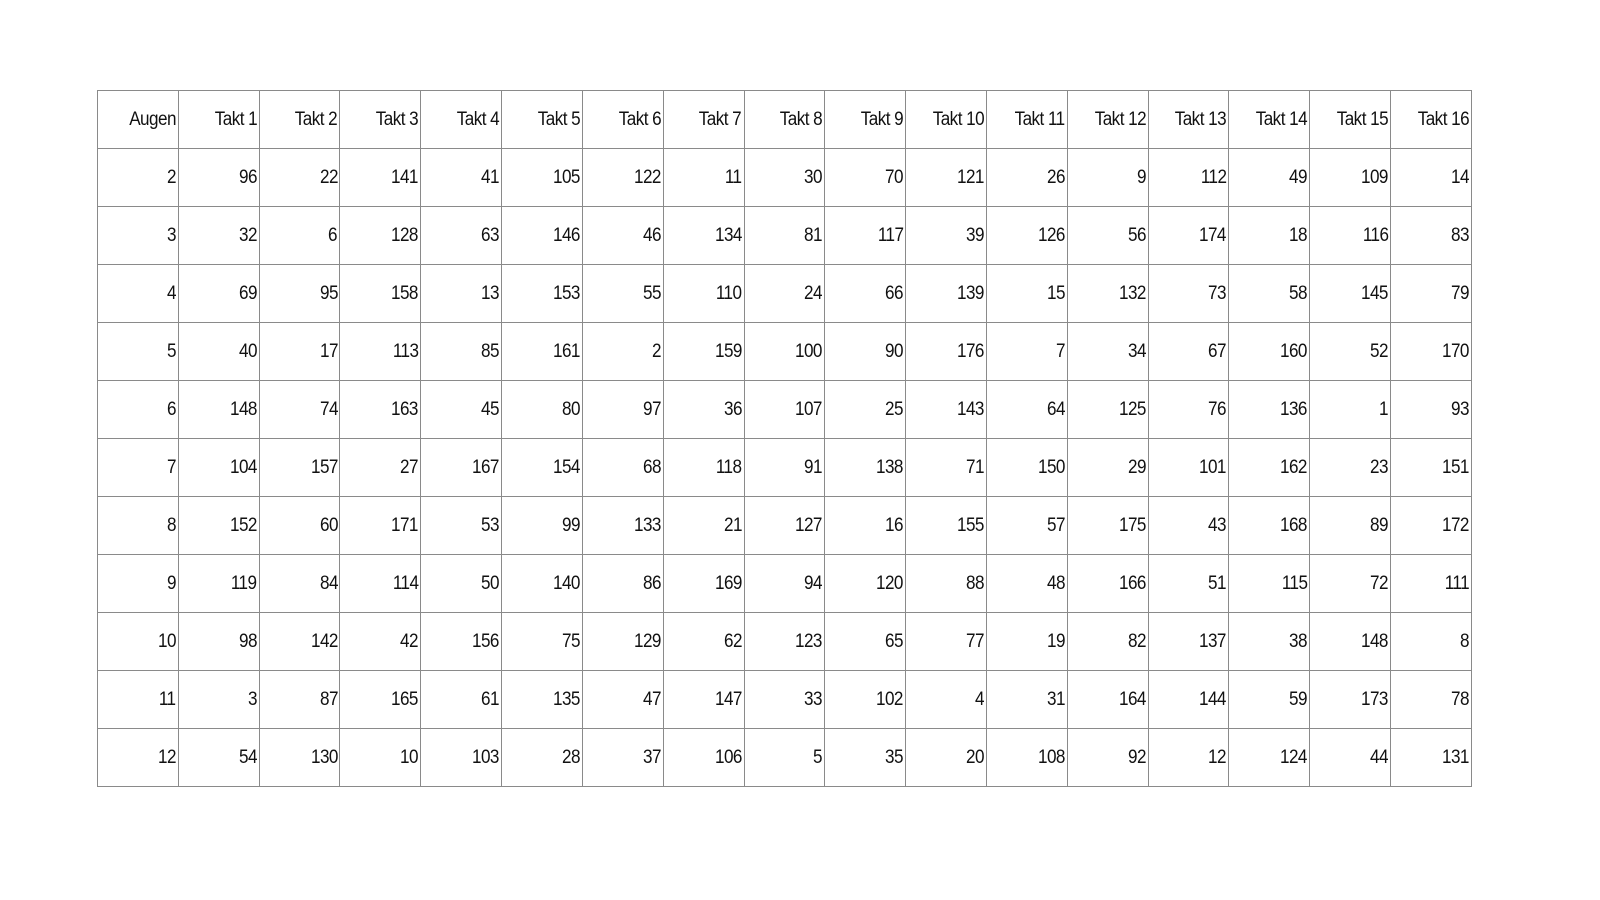 The image size is (1600, 900). What do you see at coordinates (1188, 119) in the screenshot?
I see `column-header: Takt 13` at bounding box center [1188, 119].